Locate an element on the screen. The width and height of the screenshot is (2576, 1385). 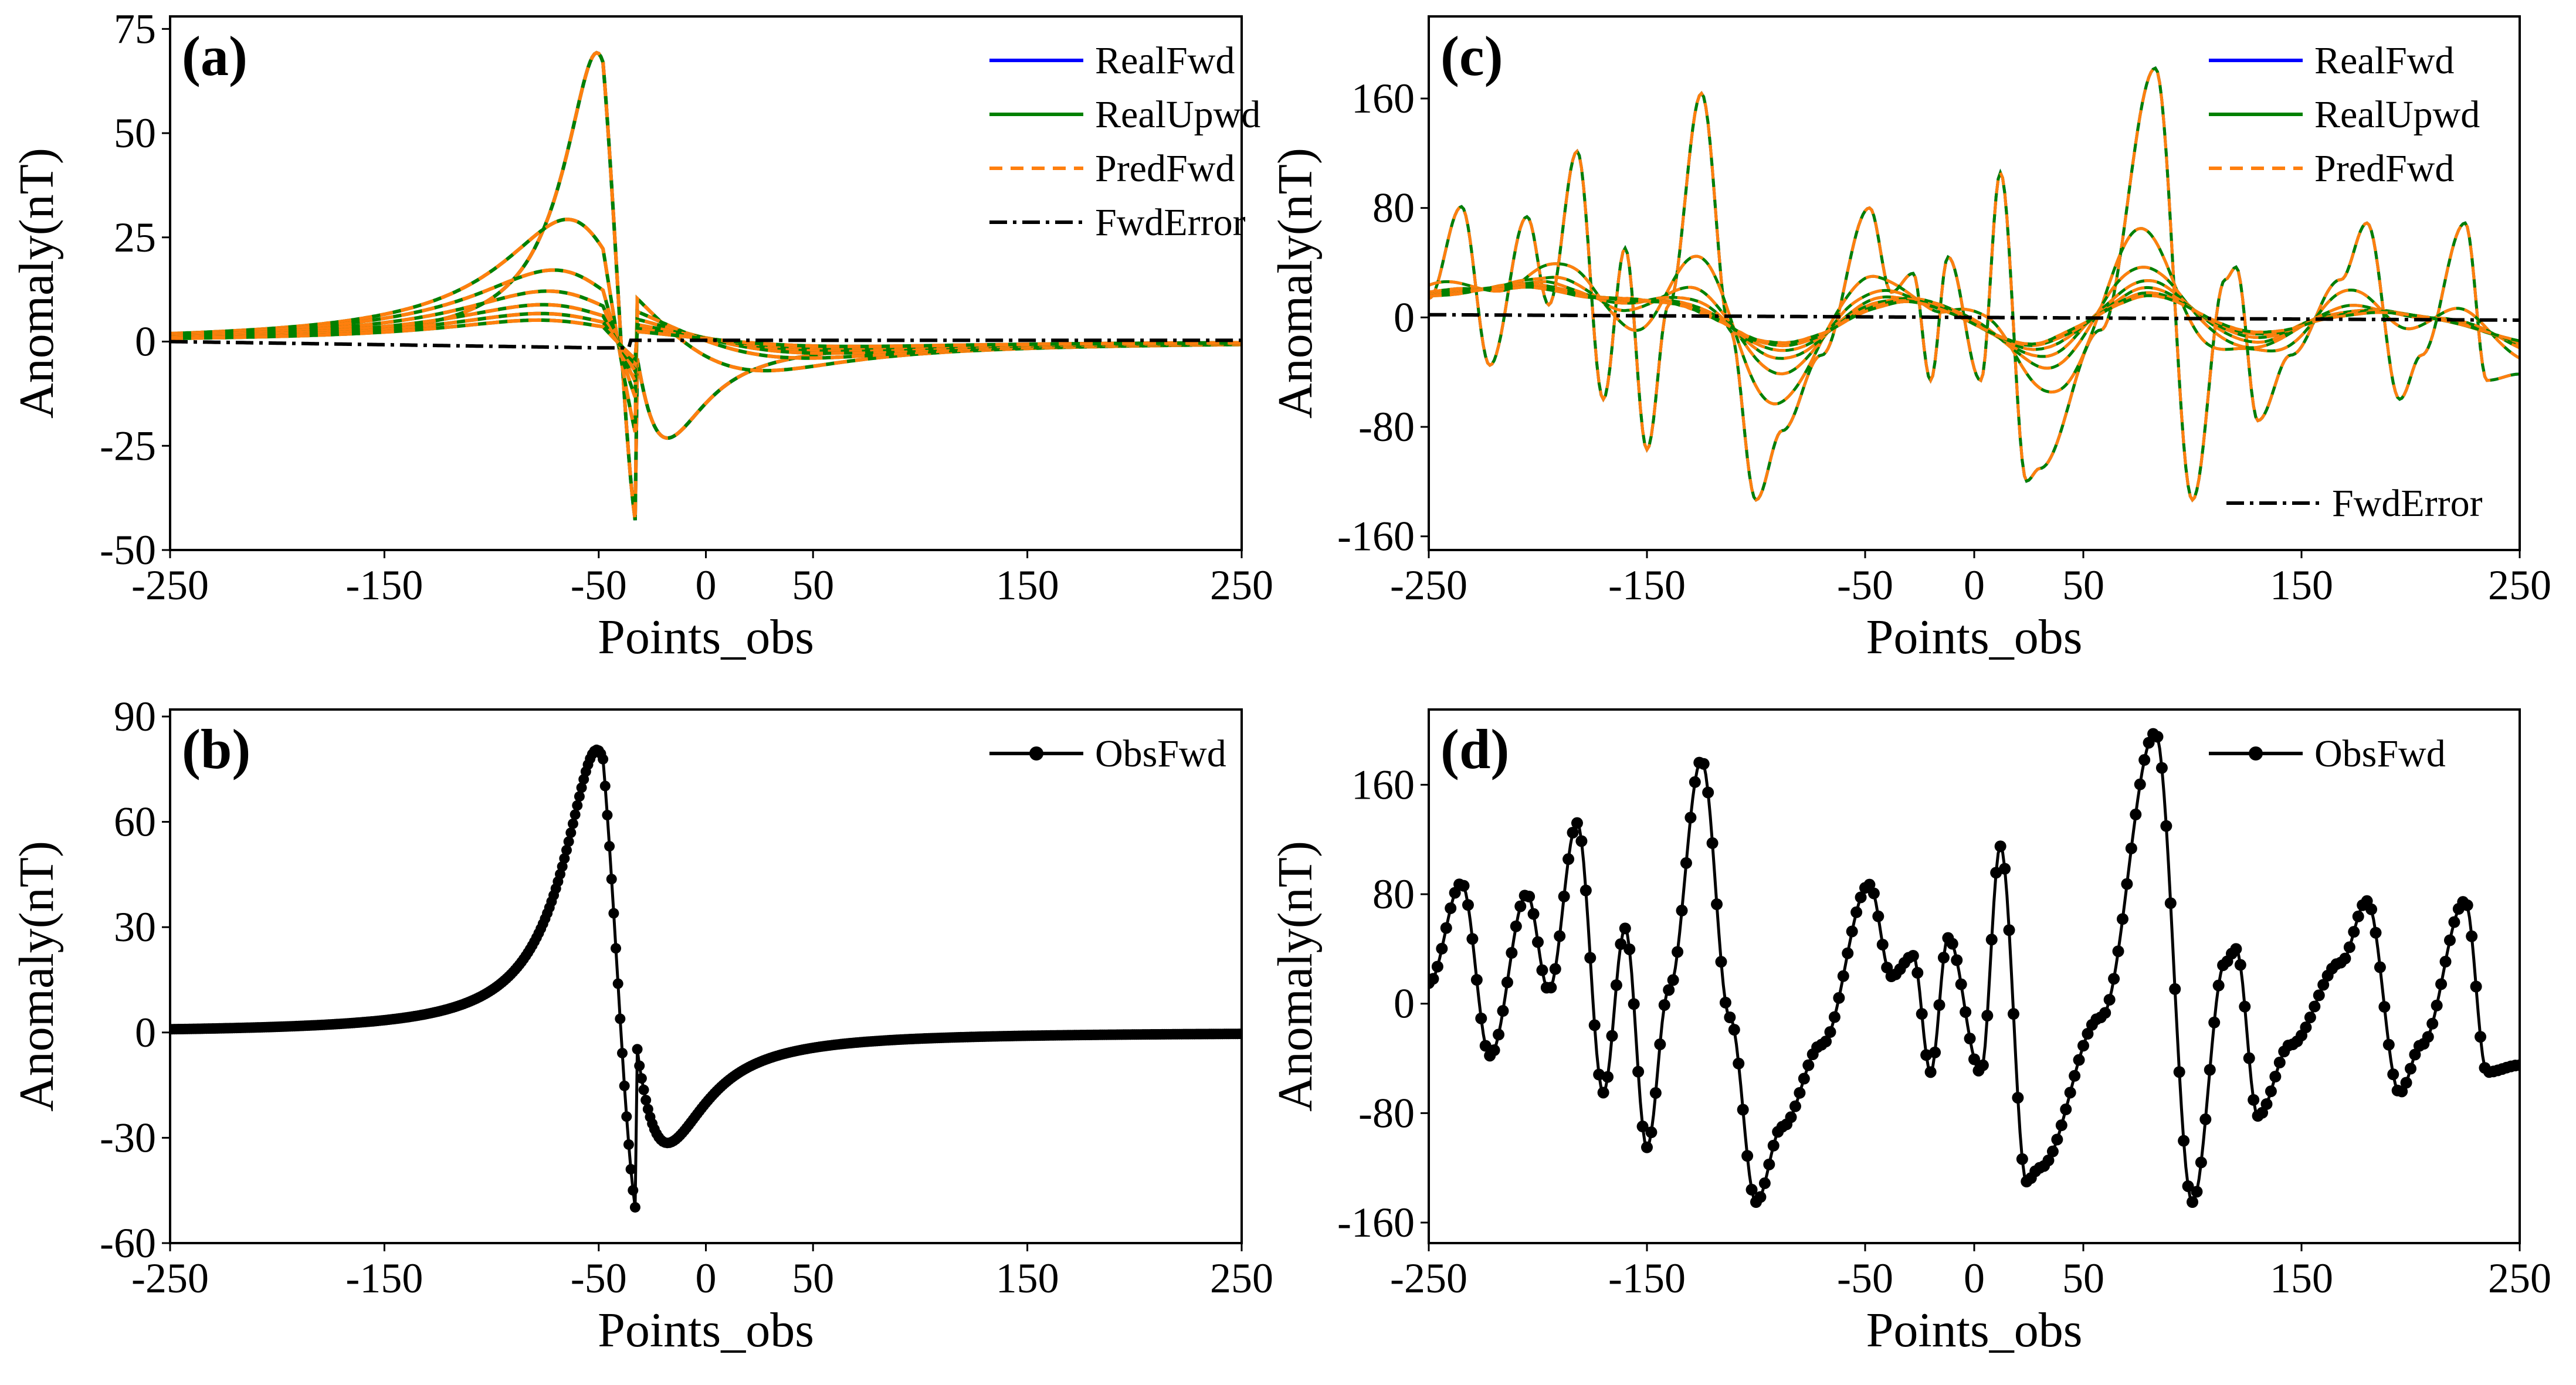
legend-label-predfwd: PredFwd is located at coordinates (2384, 168).